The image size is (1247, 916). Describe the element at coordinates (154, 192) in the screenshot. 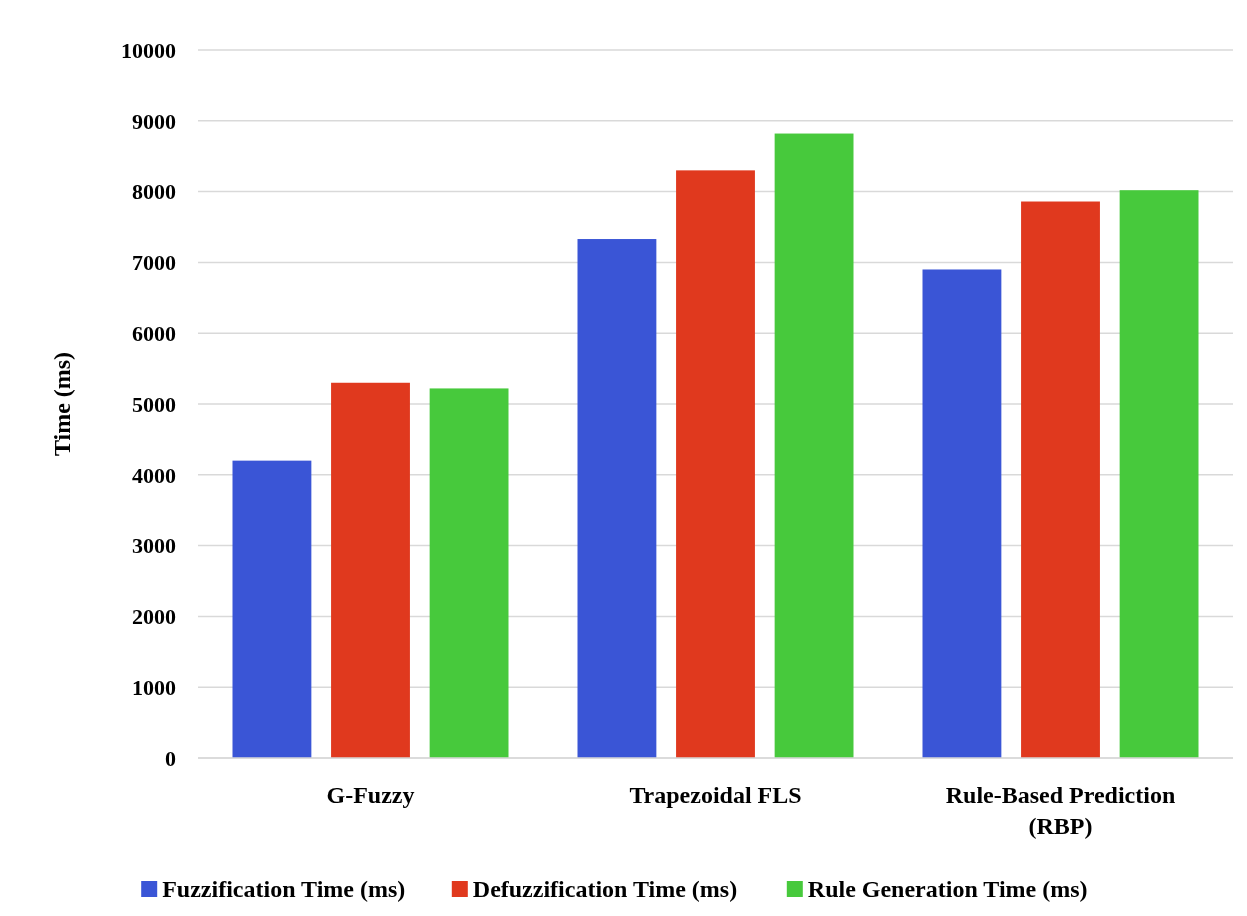

I see `y-tick-label: 8000` at that location.